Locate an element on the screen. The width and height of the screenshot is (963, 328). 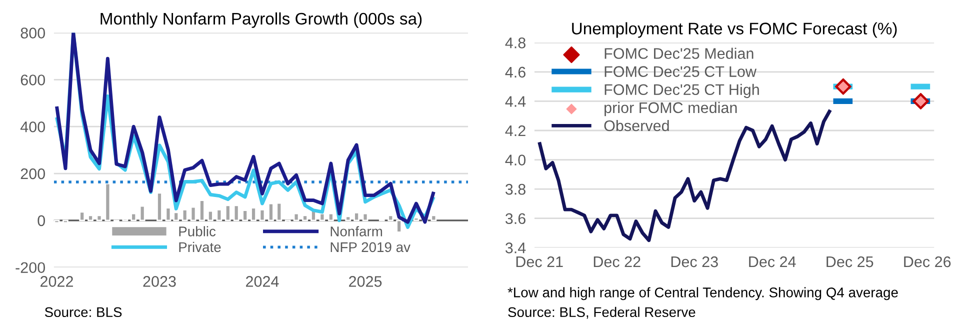
legend-label: Public is located at coordinates (197, 231).